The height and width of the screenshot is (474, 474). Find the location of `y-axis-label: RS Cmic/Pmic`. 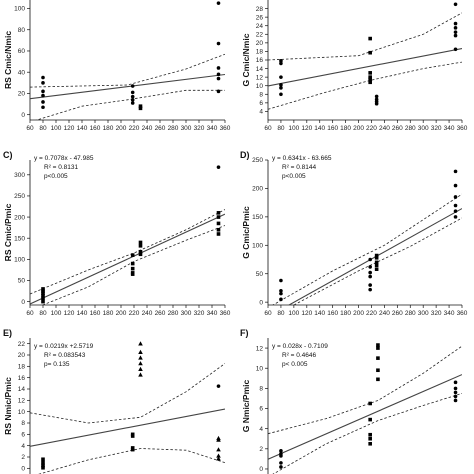

y-axis-label: RS Cmic/Pmic is located at coordinates (8, 232).